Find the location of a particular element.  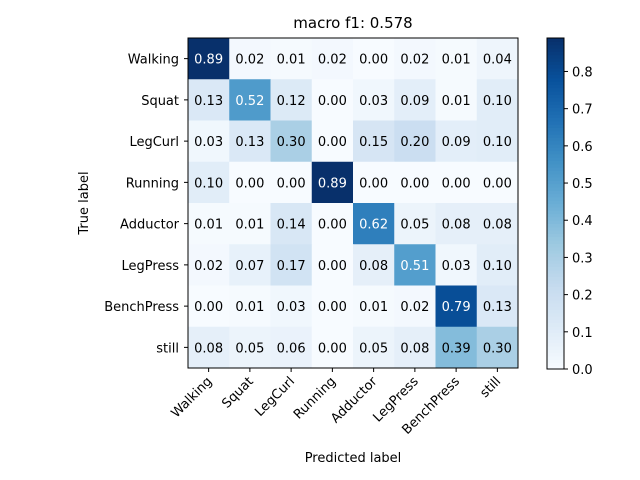

colorbar-tick-label: 0.6 is located at coordinates (582, 147).